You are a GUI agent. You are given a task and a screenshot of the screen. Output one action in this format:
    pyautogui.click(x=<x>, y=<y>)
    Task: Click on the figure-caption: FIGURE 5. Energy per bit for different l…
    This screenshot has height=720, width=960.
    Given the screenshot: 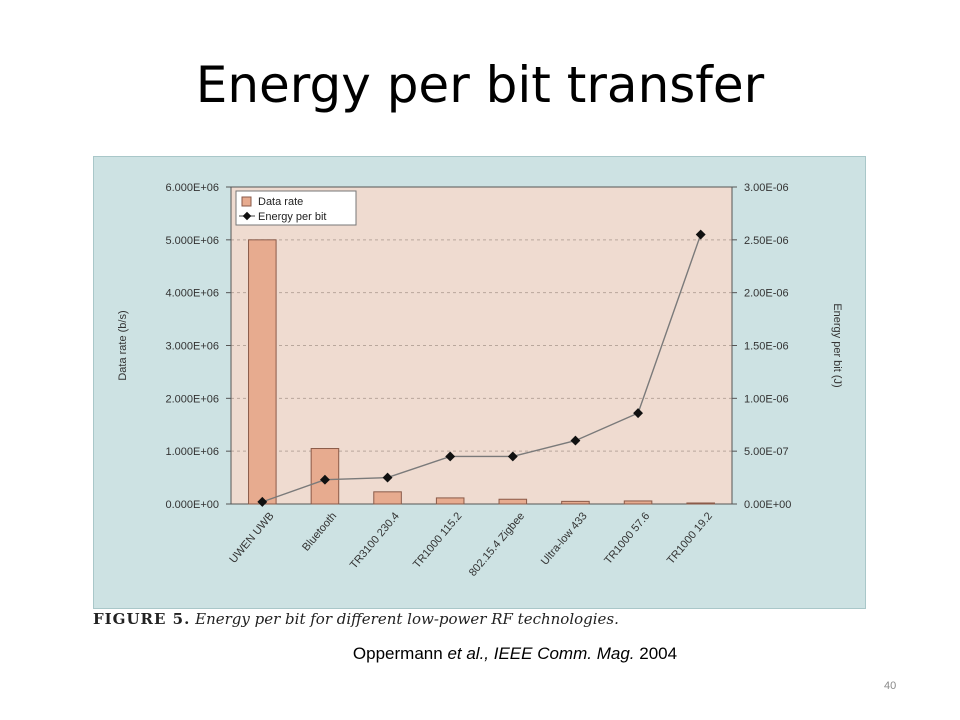 What is the action you would take?
    pyautogui.click(x=356, y=619)
    